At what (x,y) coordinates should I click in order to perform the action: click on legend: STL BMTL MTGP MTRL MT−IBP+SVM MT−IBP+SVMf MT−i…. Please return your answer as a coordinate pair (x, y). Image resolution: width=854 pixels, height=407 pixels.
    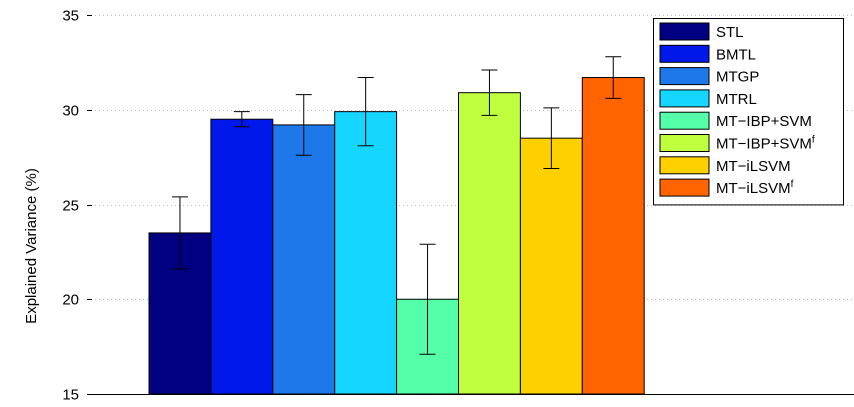
    Looking at the image, I should click on (748, 112).